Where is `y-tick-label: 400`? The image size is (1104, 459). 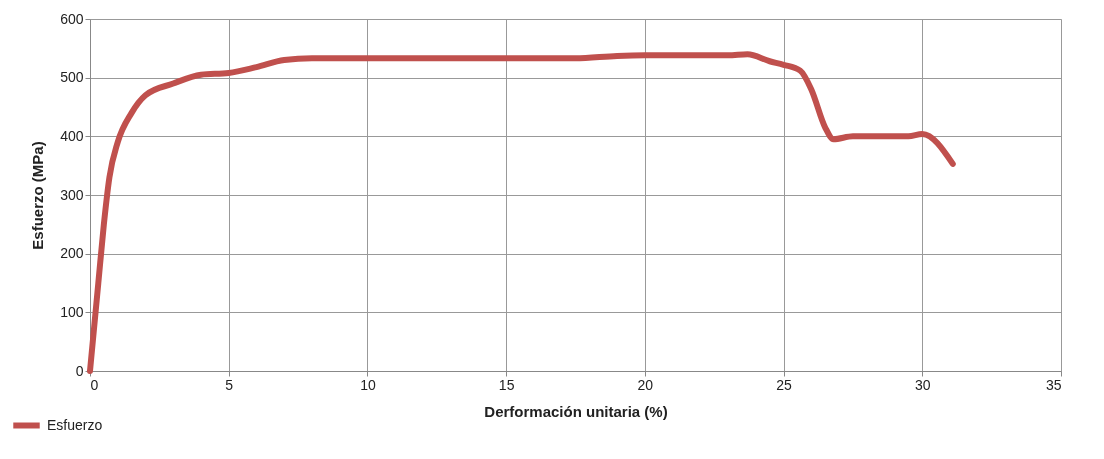 y-tick-label: 400 is located at coordinates (72, 135).